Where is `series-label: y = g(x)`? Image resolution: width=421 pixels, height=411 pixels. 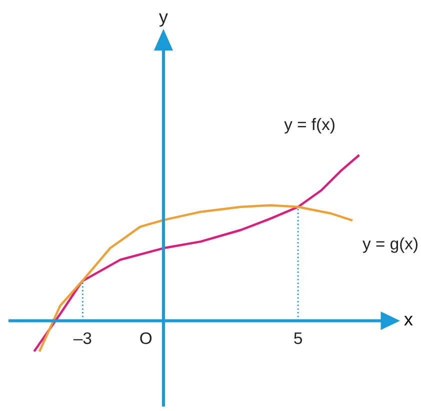
series-label: y = g(x) is located at coordinates (390, 245).